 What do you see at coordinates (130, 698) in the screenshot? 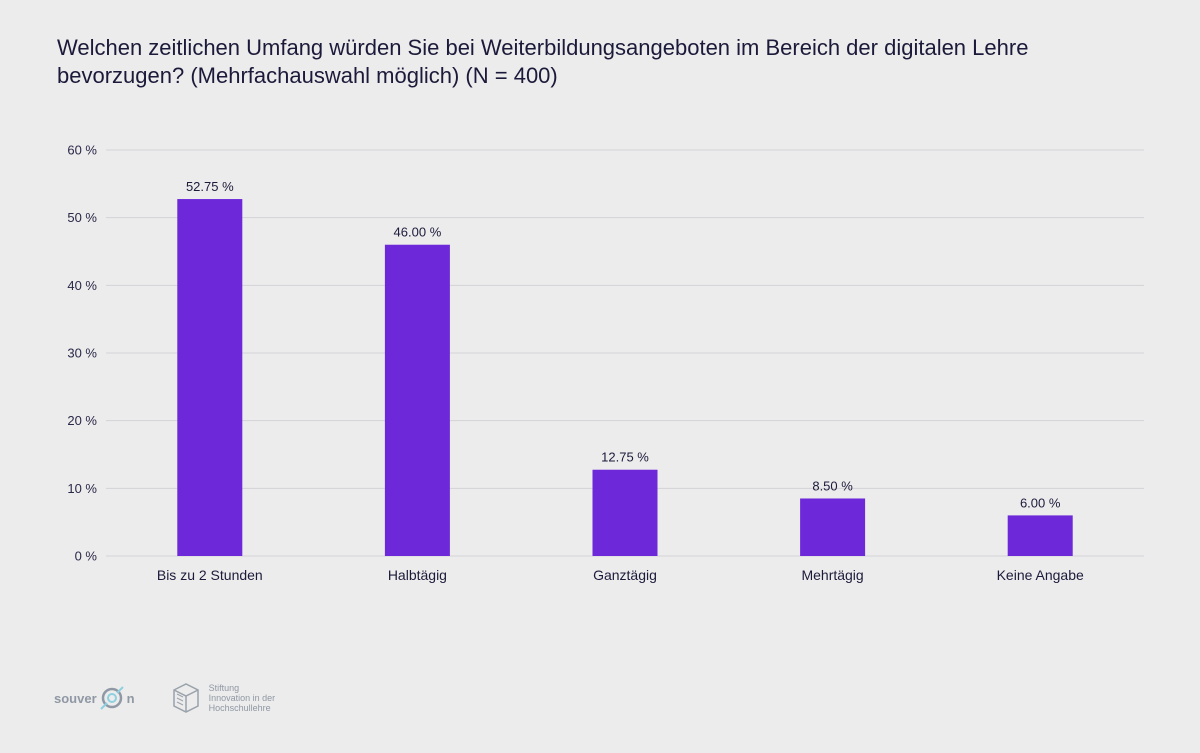
I see `souveran-logo-suffix: n` at bounding box center [130, 698].